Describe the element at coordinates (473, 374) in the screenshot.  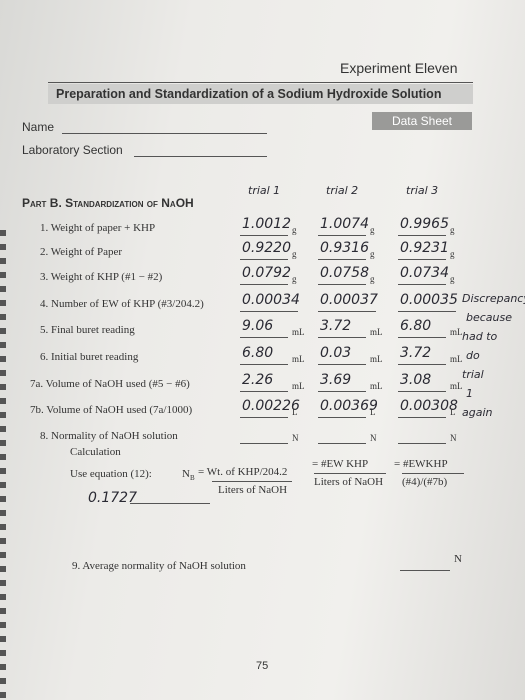
I see `note: trial` at that location.